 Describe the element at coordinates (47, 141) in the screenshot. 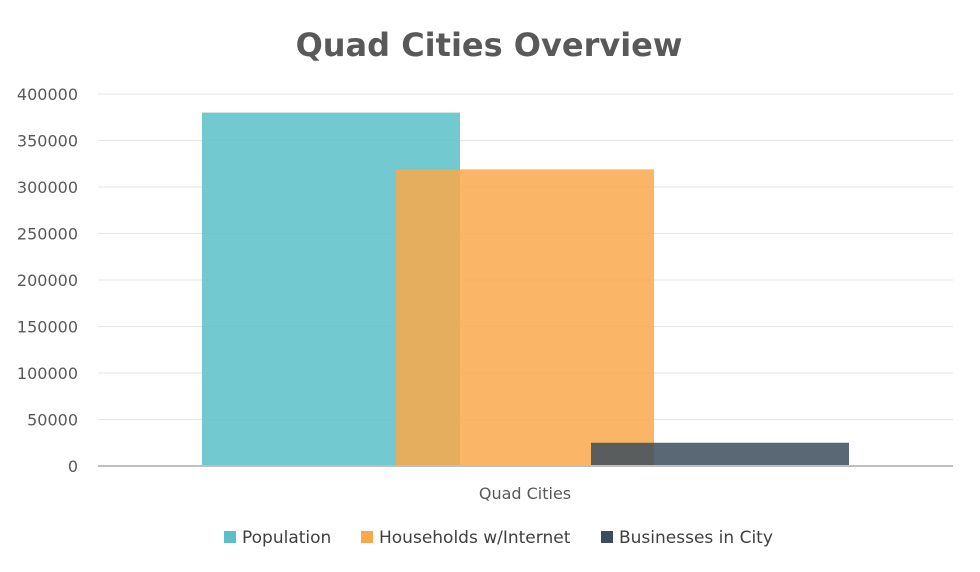

I see `y-tick-label: 350000` at that location.